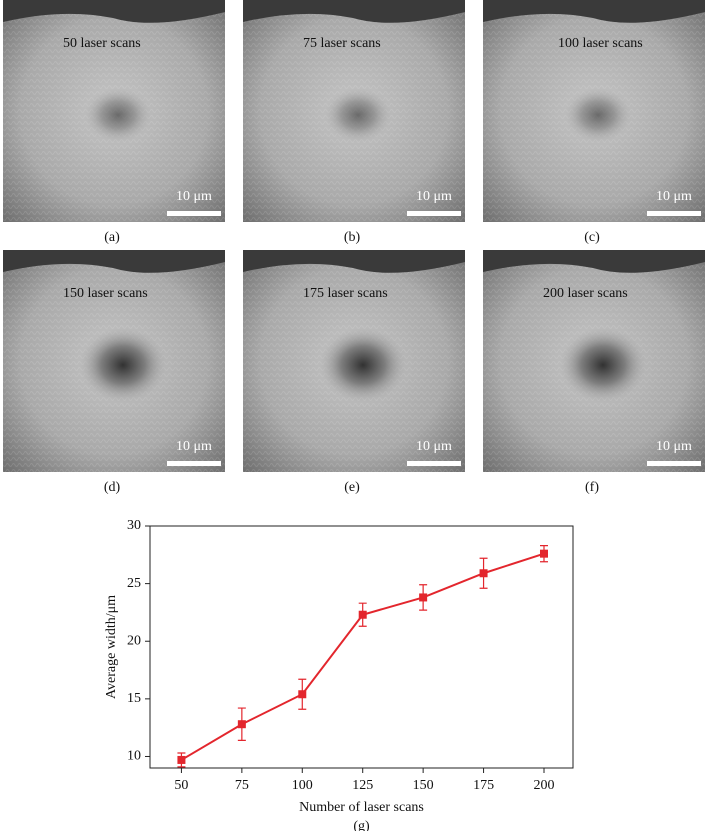 The image size is (708, 831). Describe the element at coordinates (102, 43) in the screenshot. I see `panel-label: 50 laser scans` at that location.